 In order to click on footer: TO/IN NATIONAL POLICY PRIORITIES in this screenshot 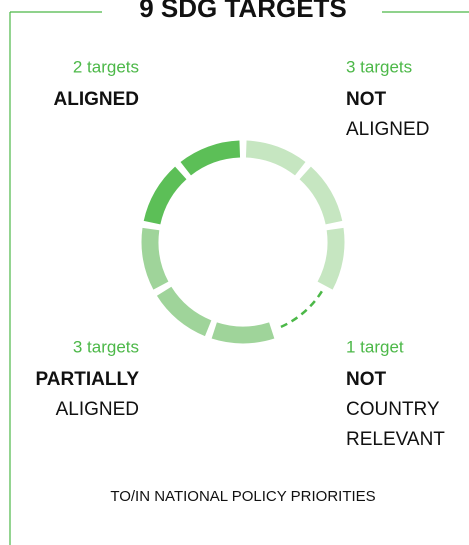, I will do `click(242, 496)`.